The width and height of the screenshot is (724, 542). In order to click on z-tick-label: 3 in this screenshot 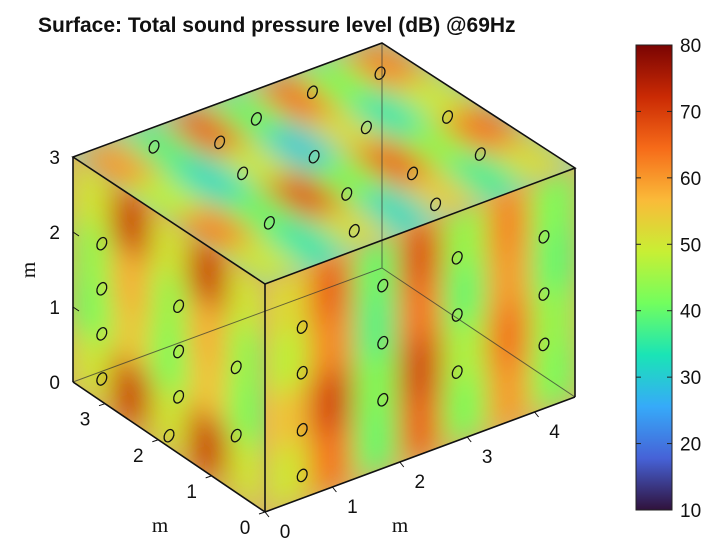, I will do `click(54, 158)`.